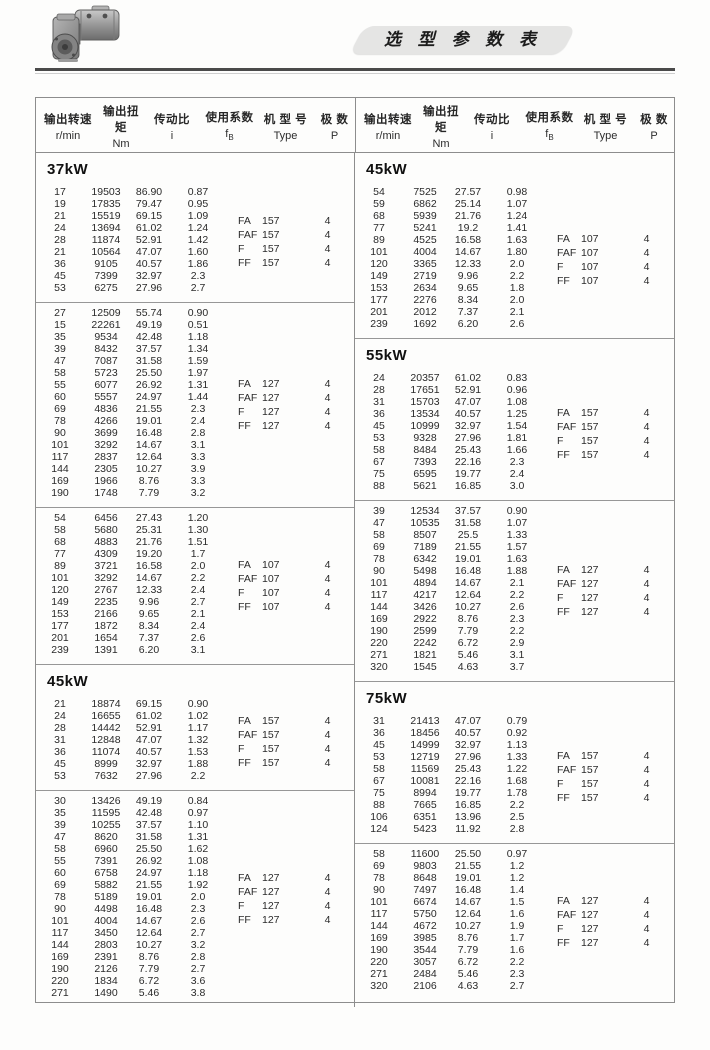 Image resolution: width=710 pixels, height=1050 pixels. Describe the element at coordinates (425, 511) in the screenshot. I see `output-torque-cell: 12534` at that location.